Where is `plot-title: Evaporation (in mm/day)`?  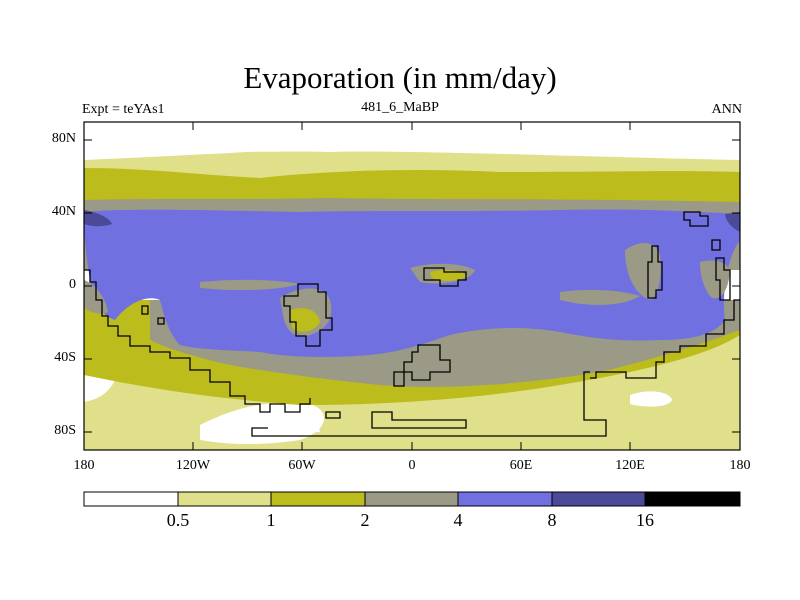 plot-title: Evaporation (in mm/day) is located at coordinates (400, 77).